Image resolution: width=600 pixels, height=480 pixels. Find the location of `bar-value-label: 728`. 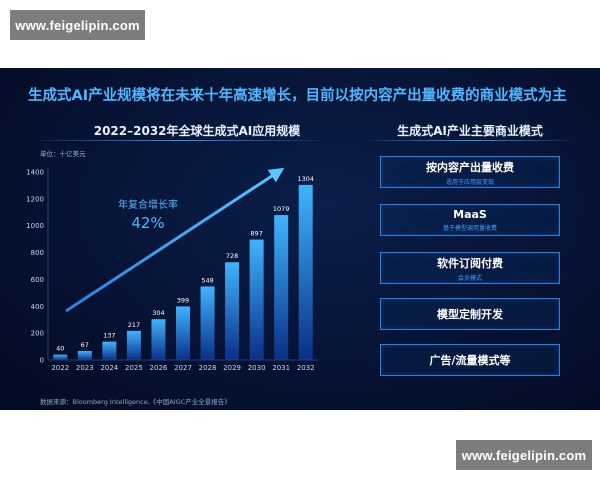

bar-value-label: 728 is located at coordinates (232, 256).